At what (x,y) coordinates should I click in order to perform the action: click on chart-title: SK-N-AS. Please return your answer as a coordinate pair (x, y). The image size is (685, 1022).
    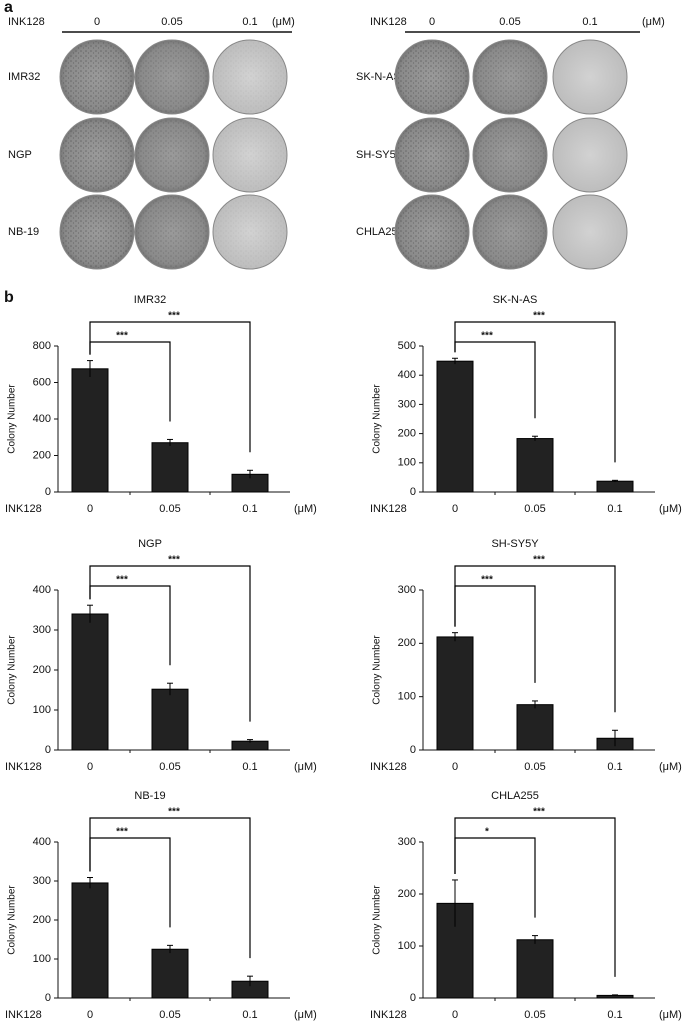
    Looking at the image, I should click on (515, 300).